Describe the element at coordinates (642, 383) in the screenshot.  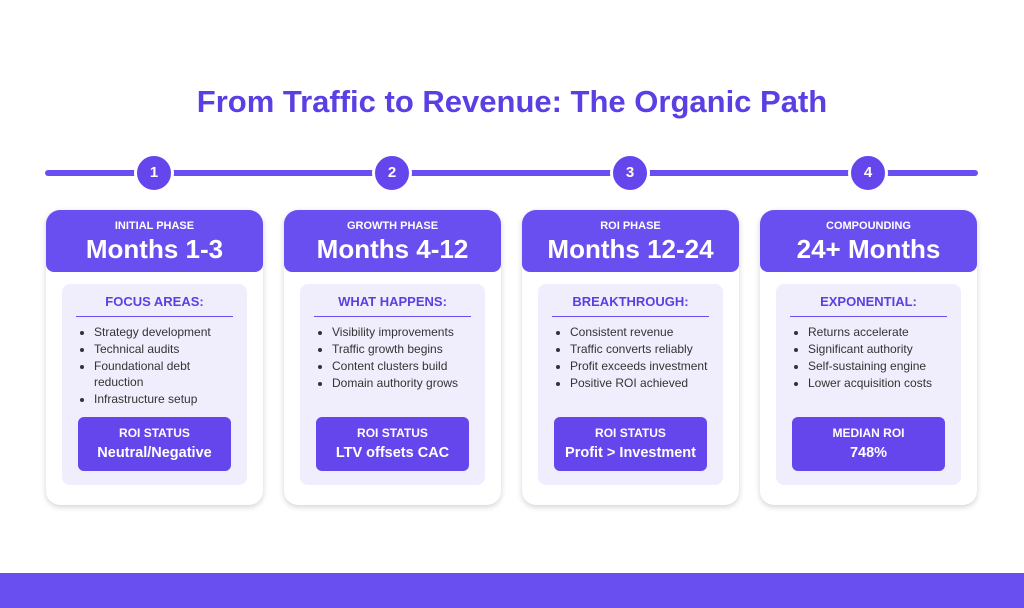
I see `bullet-item: Positive ROI achieved` at that location.